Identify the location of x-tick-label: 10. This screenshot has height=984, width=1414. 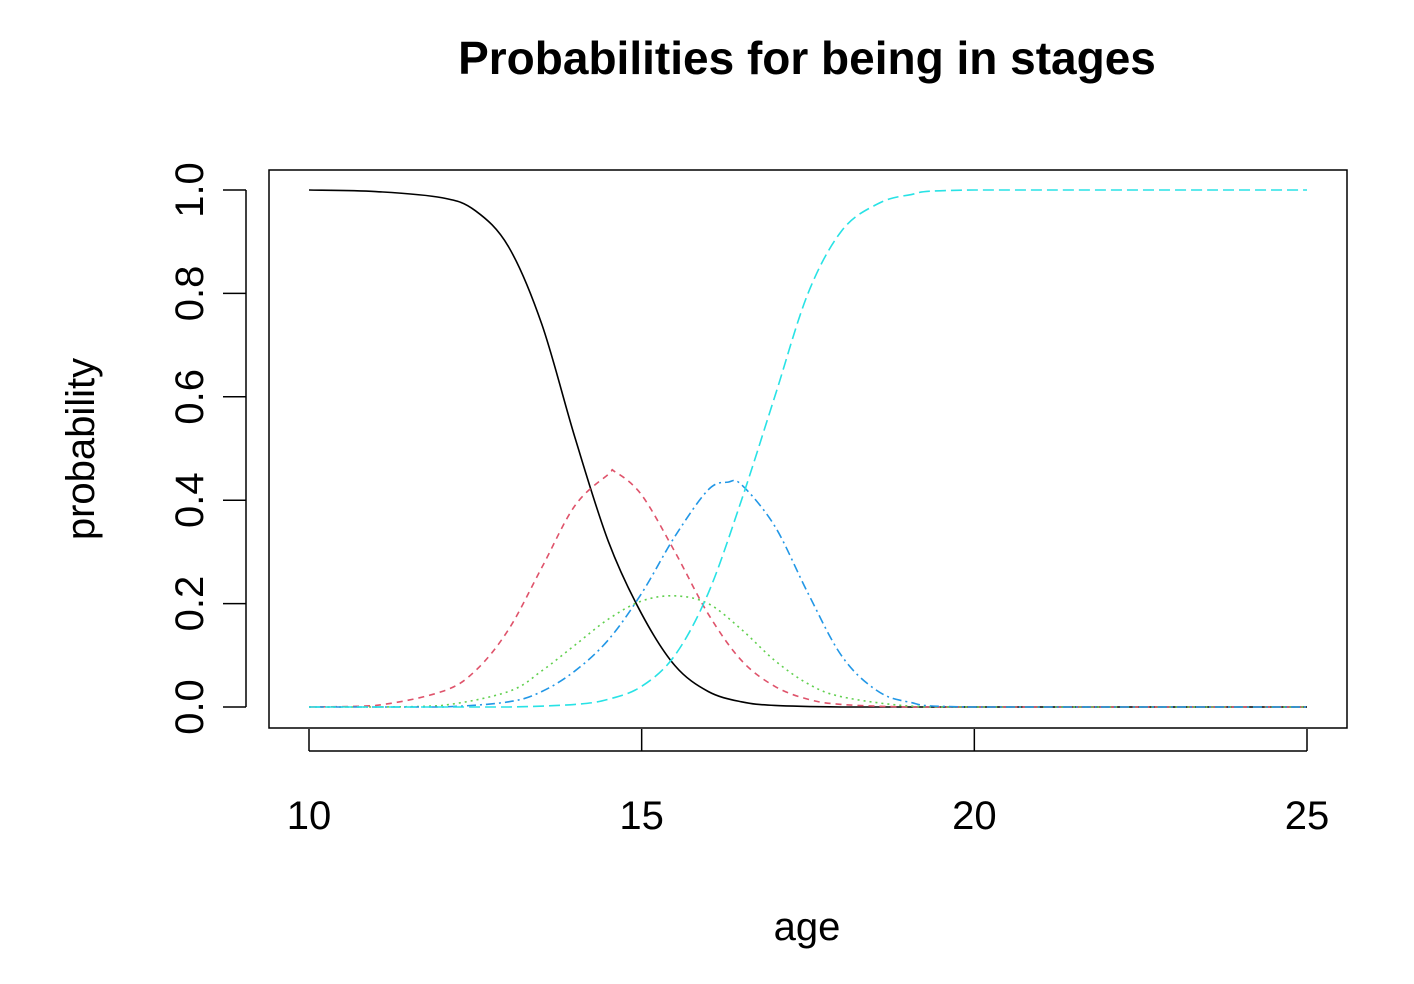
(309, 816).